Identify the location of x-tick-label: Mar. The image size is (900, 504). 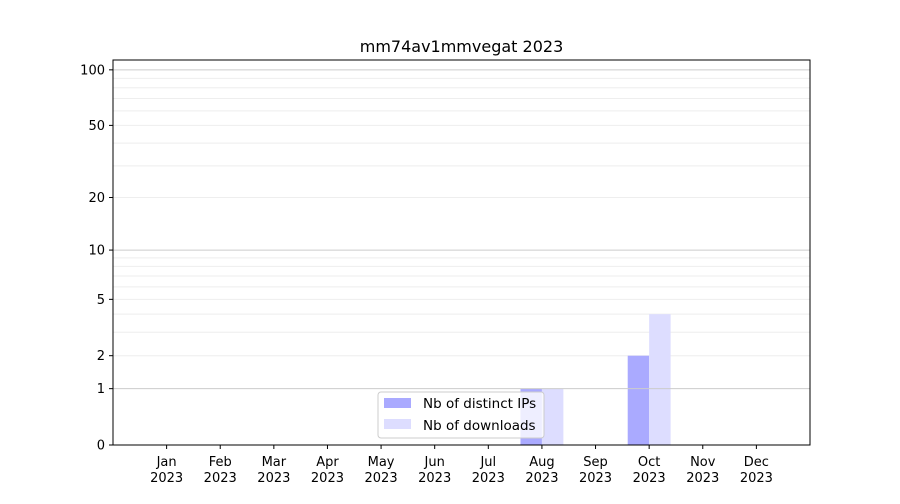
(274, 462).